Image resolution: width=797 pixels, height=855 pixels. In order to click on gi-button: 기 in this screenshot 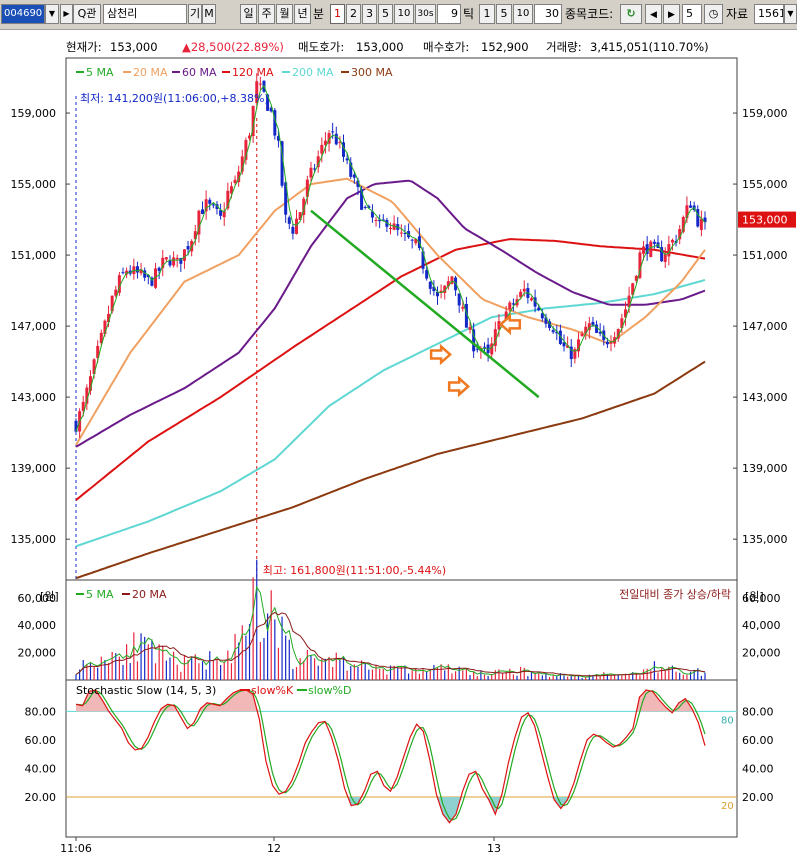, I will do `click(195, 14)`.